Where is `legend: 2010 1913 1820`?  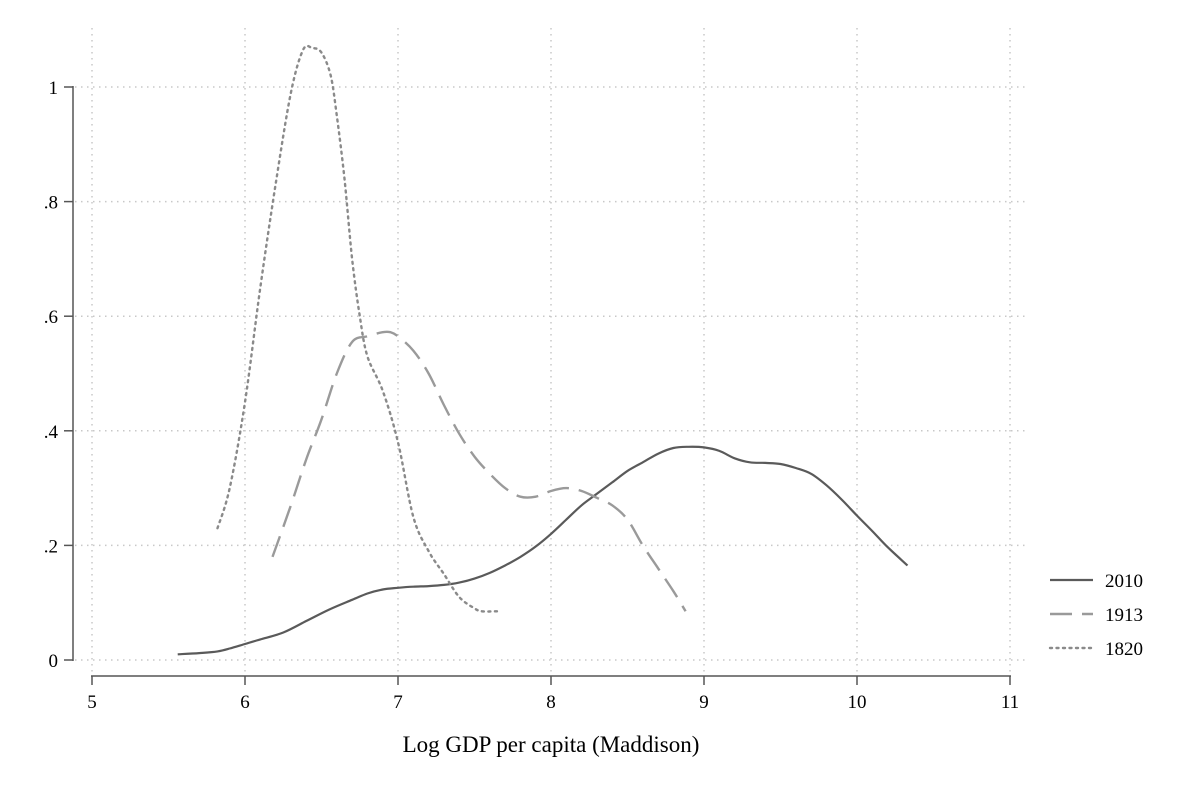 legend: 2010 1913 1820 is located at coordinates (1095, 615).